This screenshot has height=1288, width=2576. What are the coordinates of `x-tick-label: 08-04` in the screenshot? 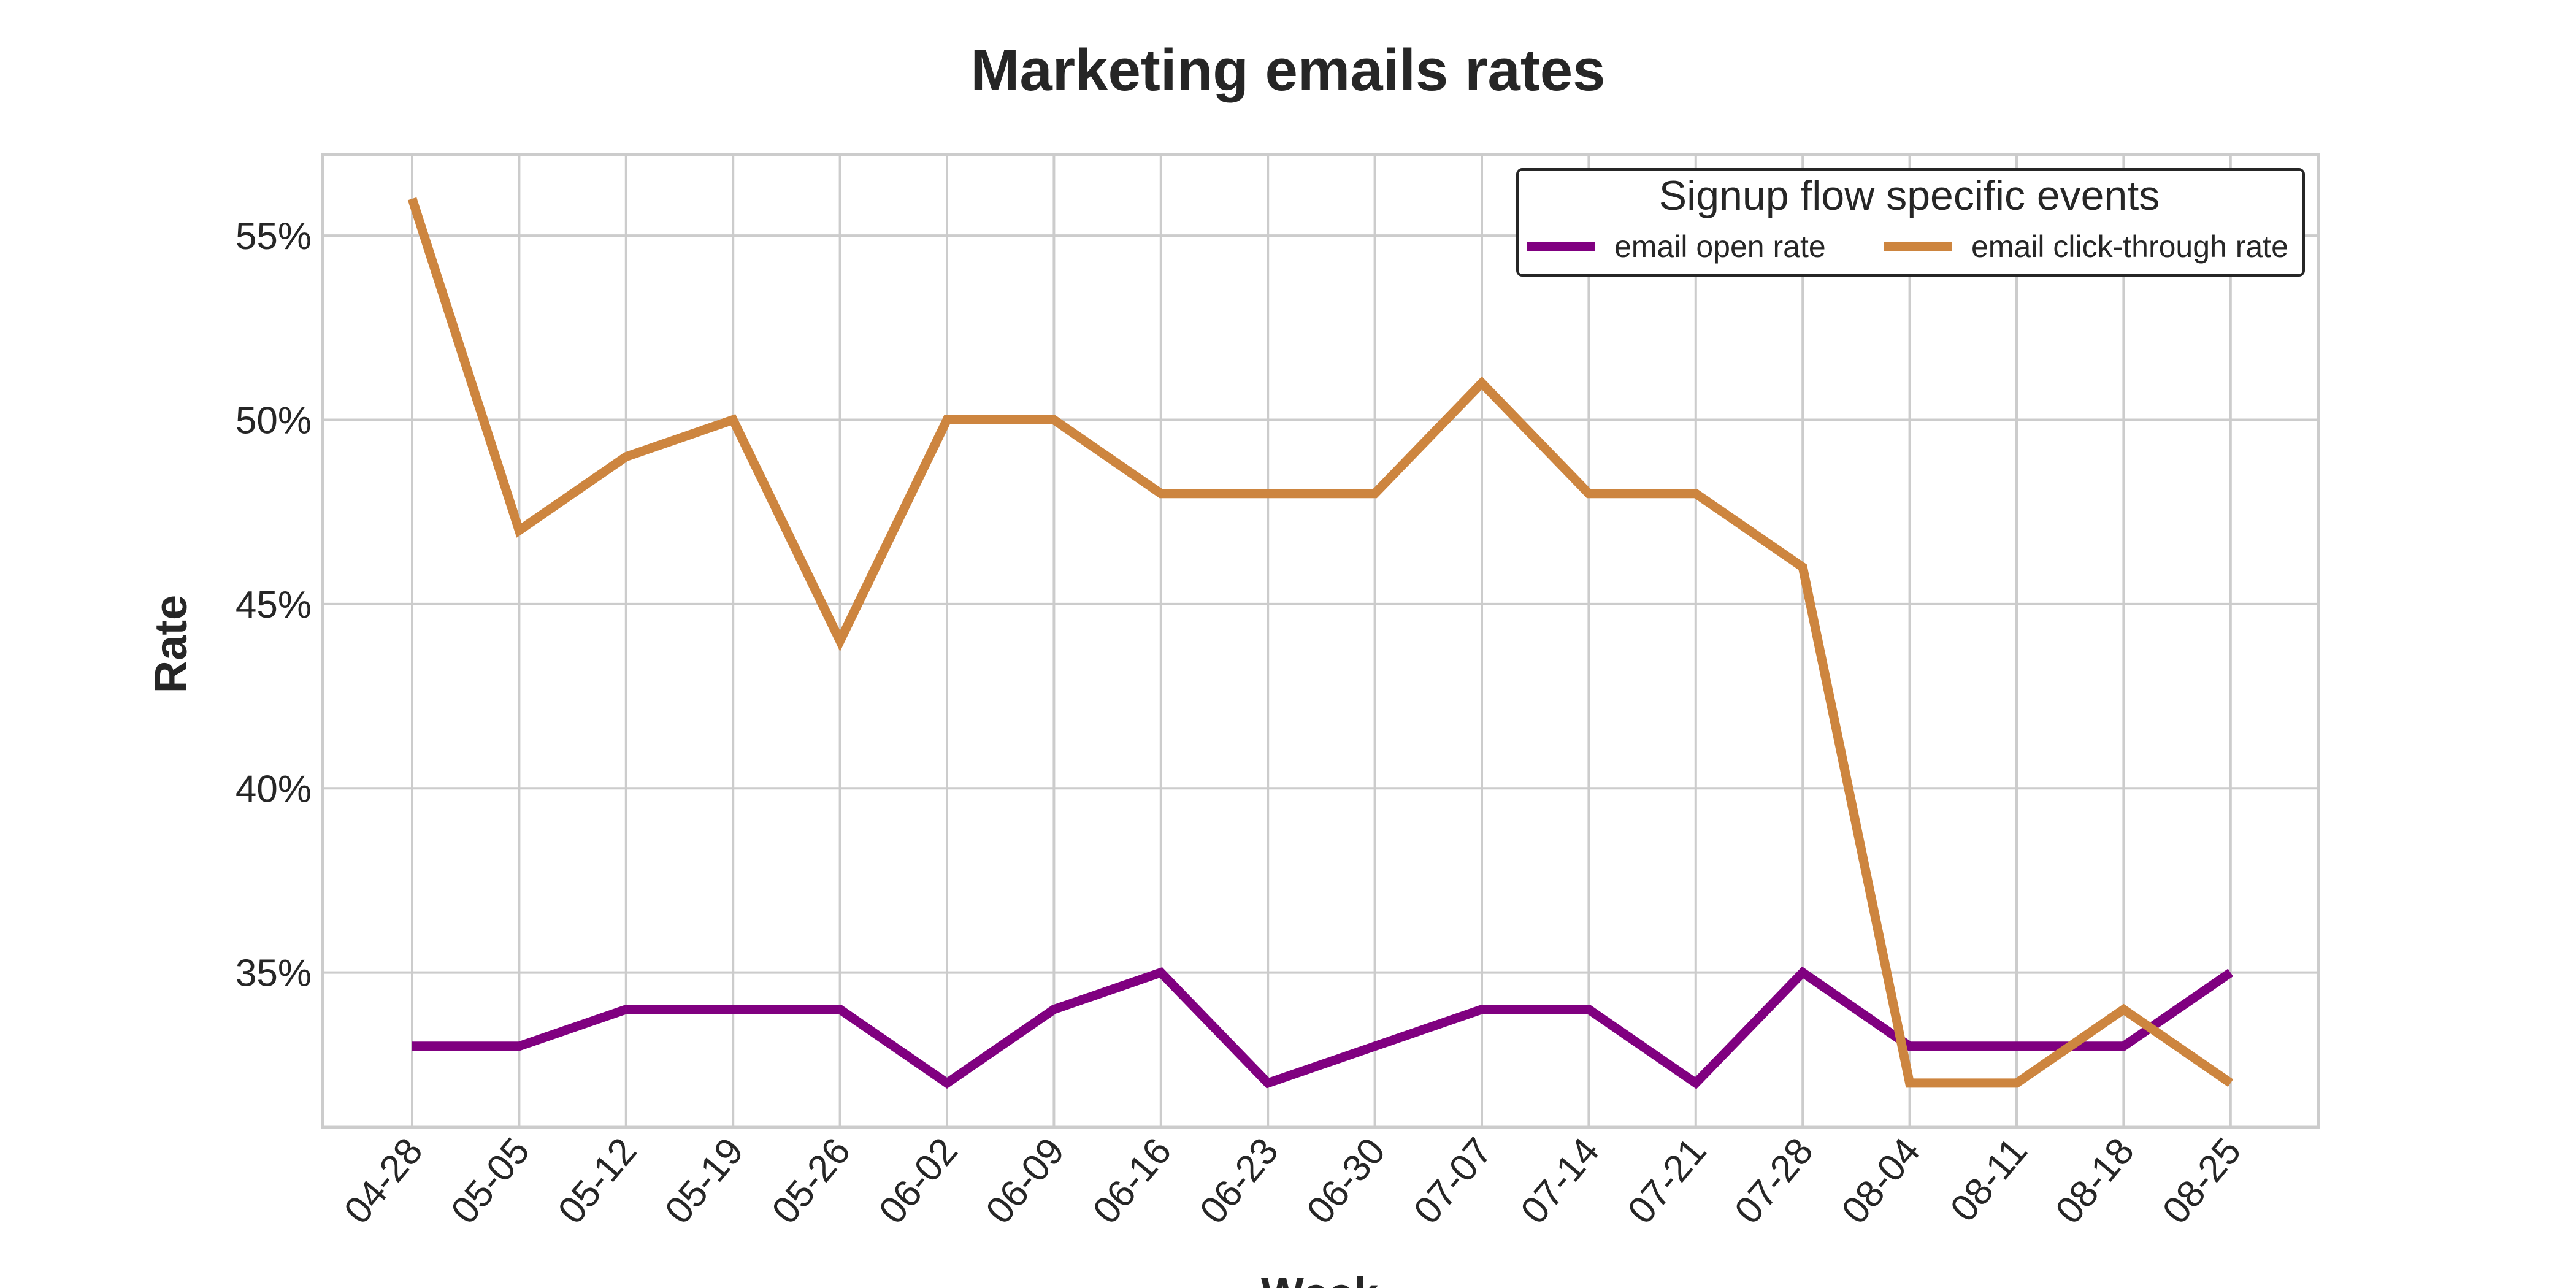 It's located at (1881, 1181).